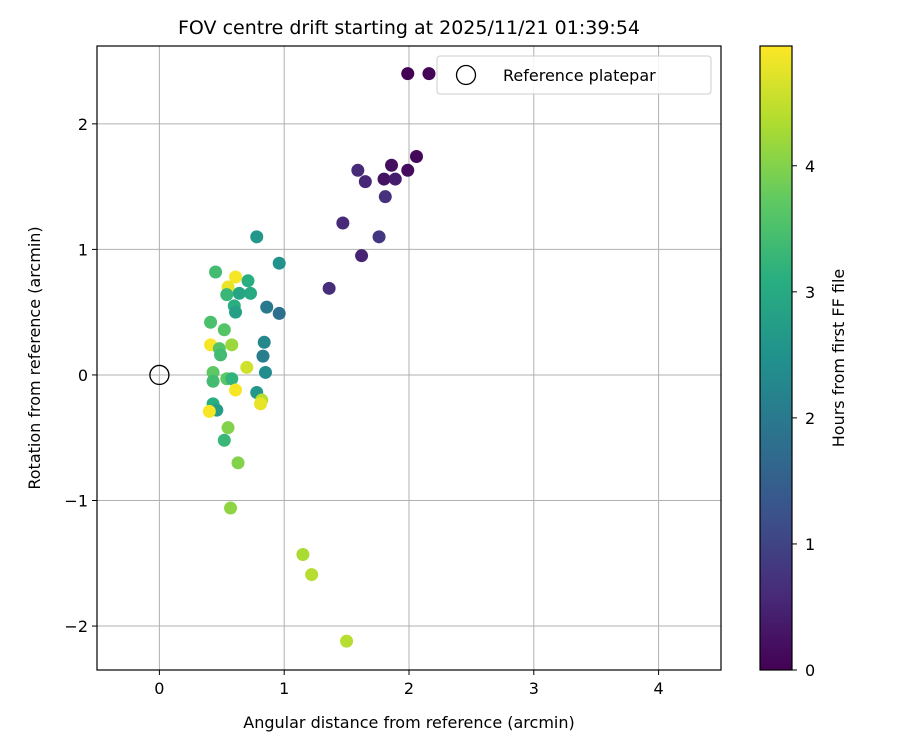  What do you see at coordinates (83, 375) in the screenshot?
I see `y-tick-label: 0` at bounding box center [83, 375].